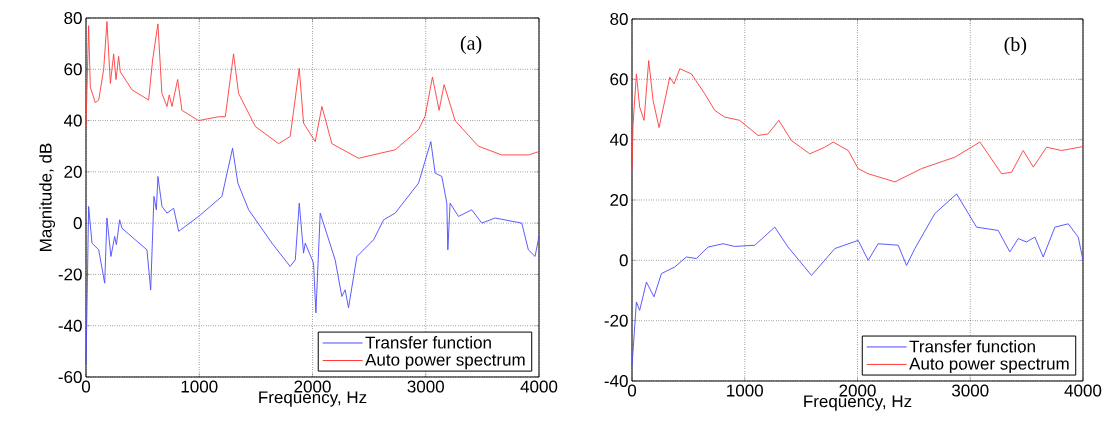 The width and height of the screenshot is (1117, 441). Describe the element at coordinates (471, 44) in the screenshot. I see `annotation: (a)` at that location.